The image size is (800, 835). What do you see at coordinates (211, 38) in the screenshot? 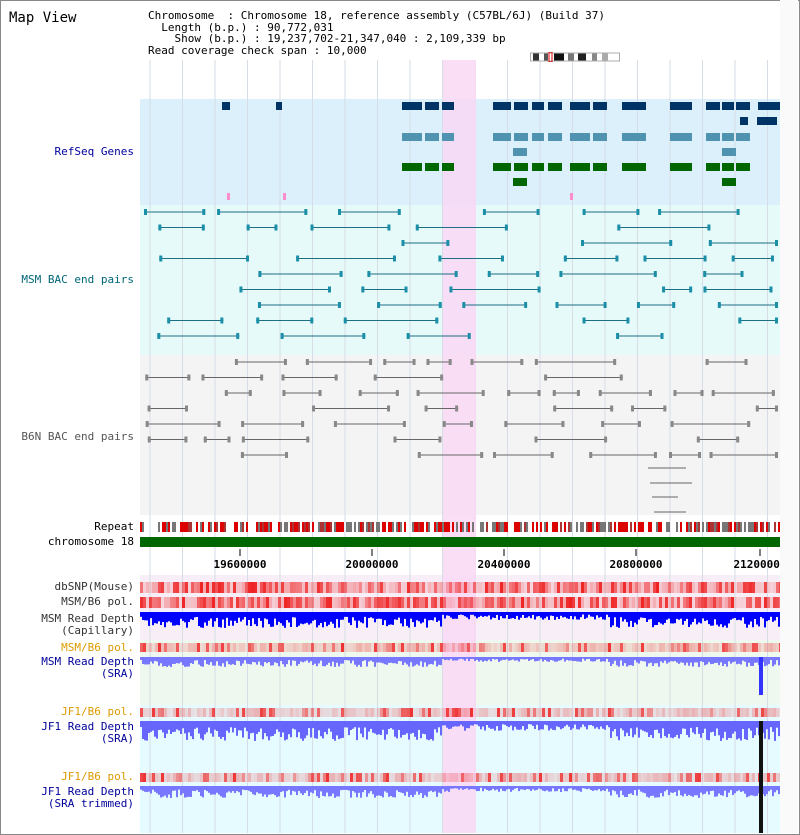
I see `show-key: Show (b.p.)` at bounding box center [211, 38].